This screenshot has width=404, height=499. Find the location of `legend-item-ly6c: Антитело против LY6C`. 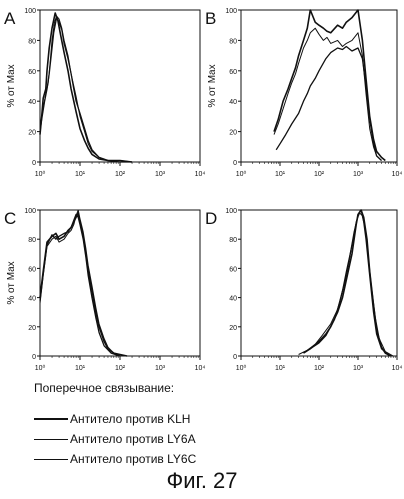

legend-item-ly6c: Антитело против LY6C is located at coordinates (115, 459).